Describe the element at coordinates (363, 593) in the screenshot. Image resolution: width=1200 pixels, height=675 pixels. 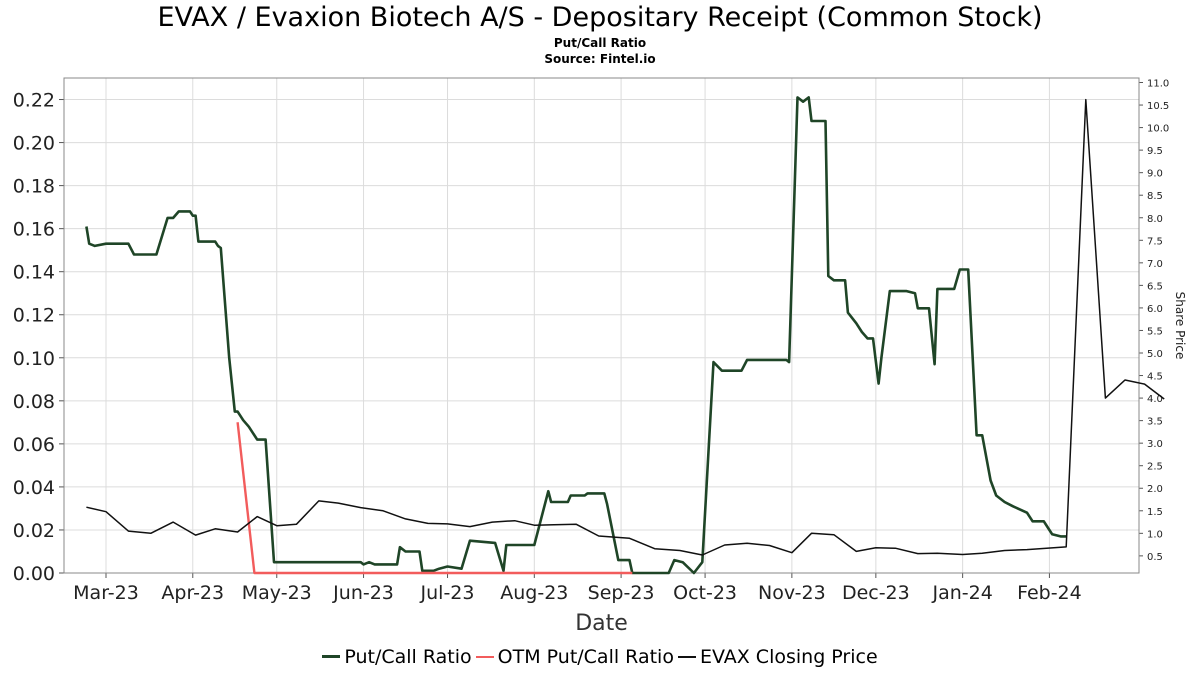
I see `x-tick-label: Jun-23` at that location.